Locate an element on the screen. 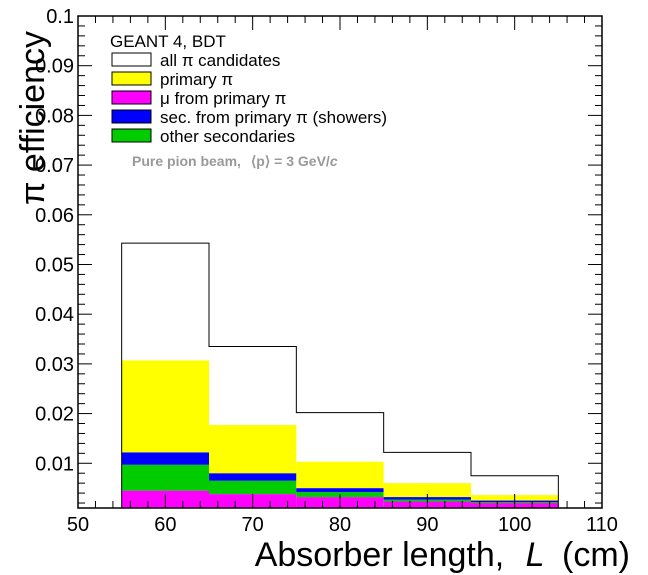 This screenshot has width=648, height=575. x-tick-label-50: 50 is located at coordinates (78, 525).